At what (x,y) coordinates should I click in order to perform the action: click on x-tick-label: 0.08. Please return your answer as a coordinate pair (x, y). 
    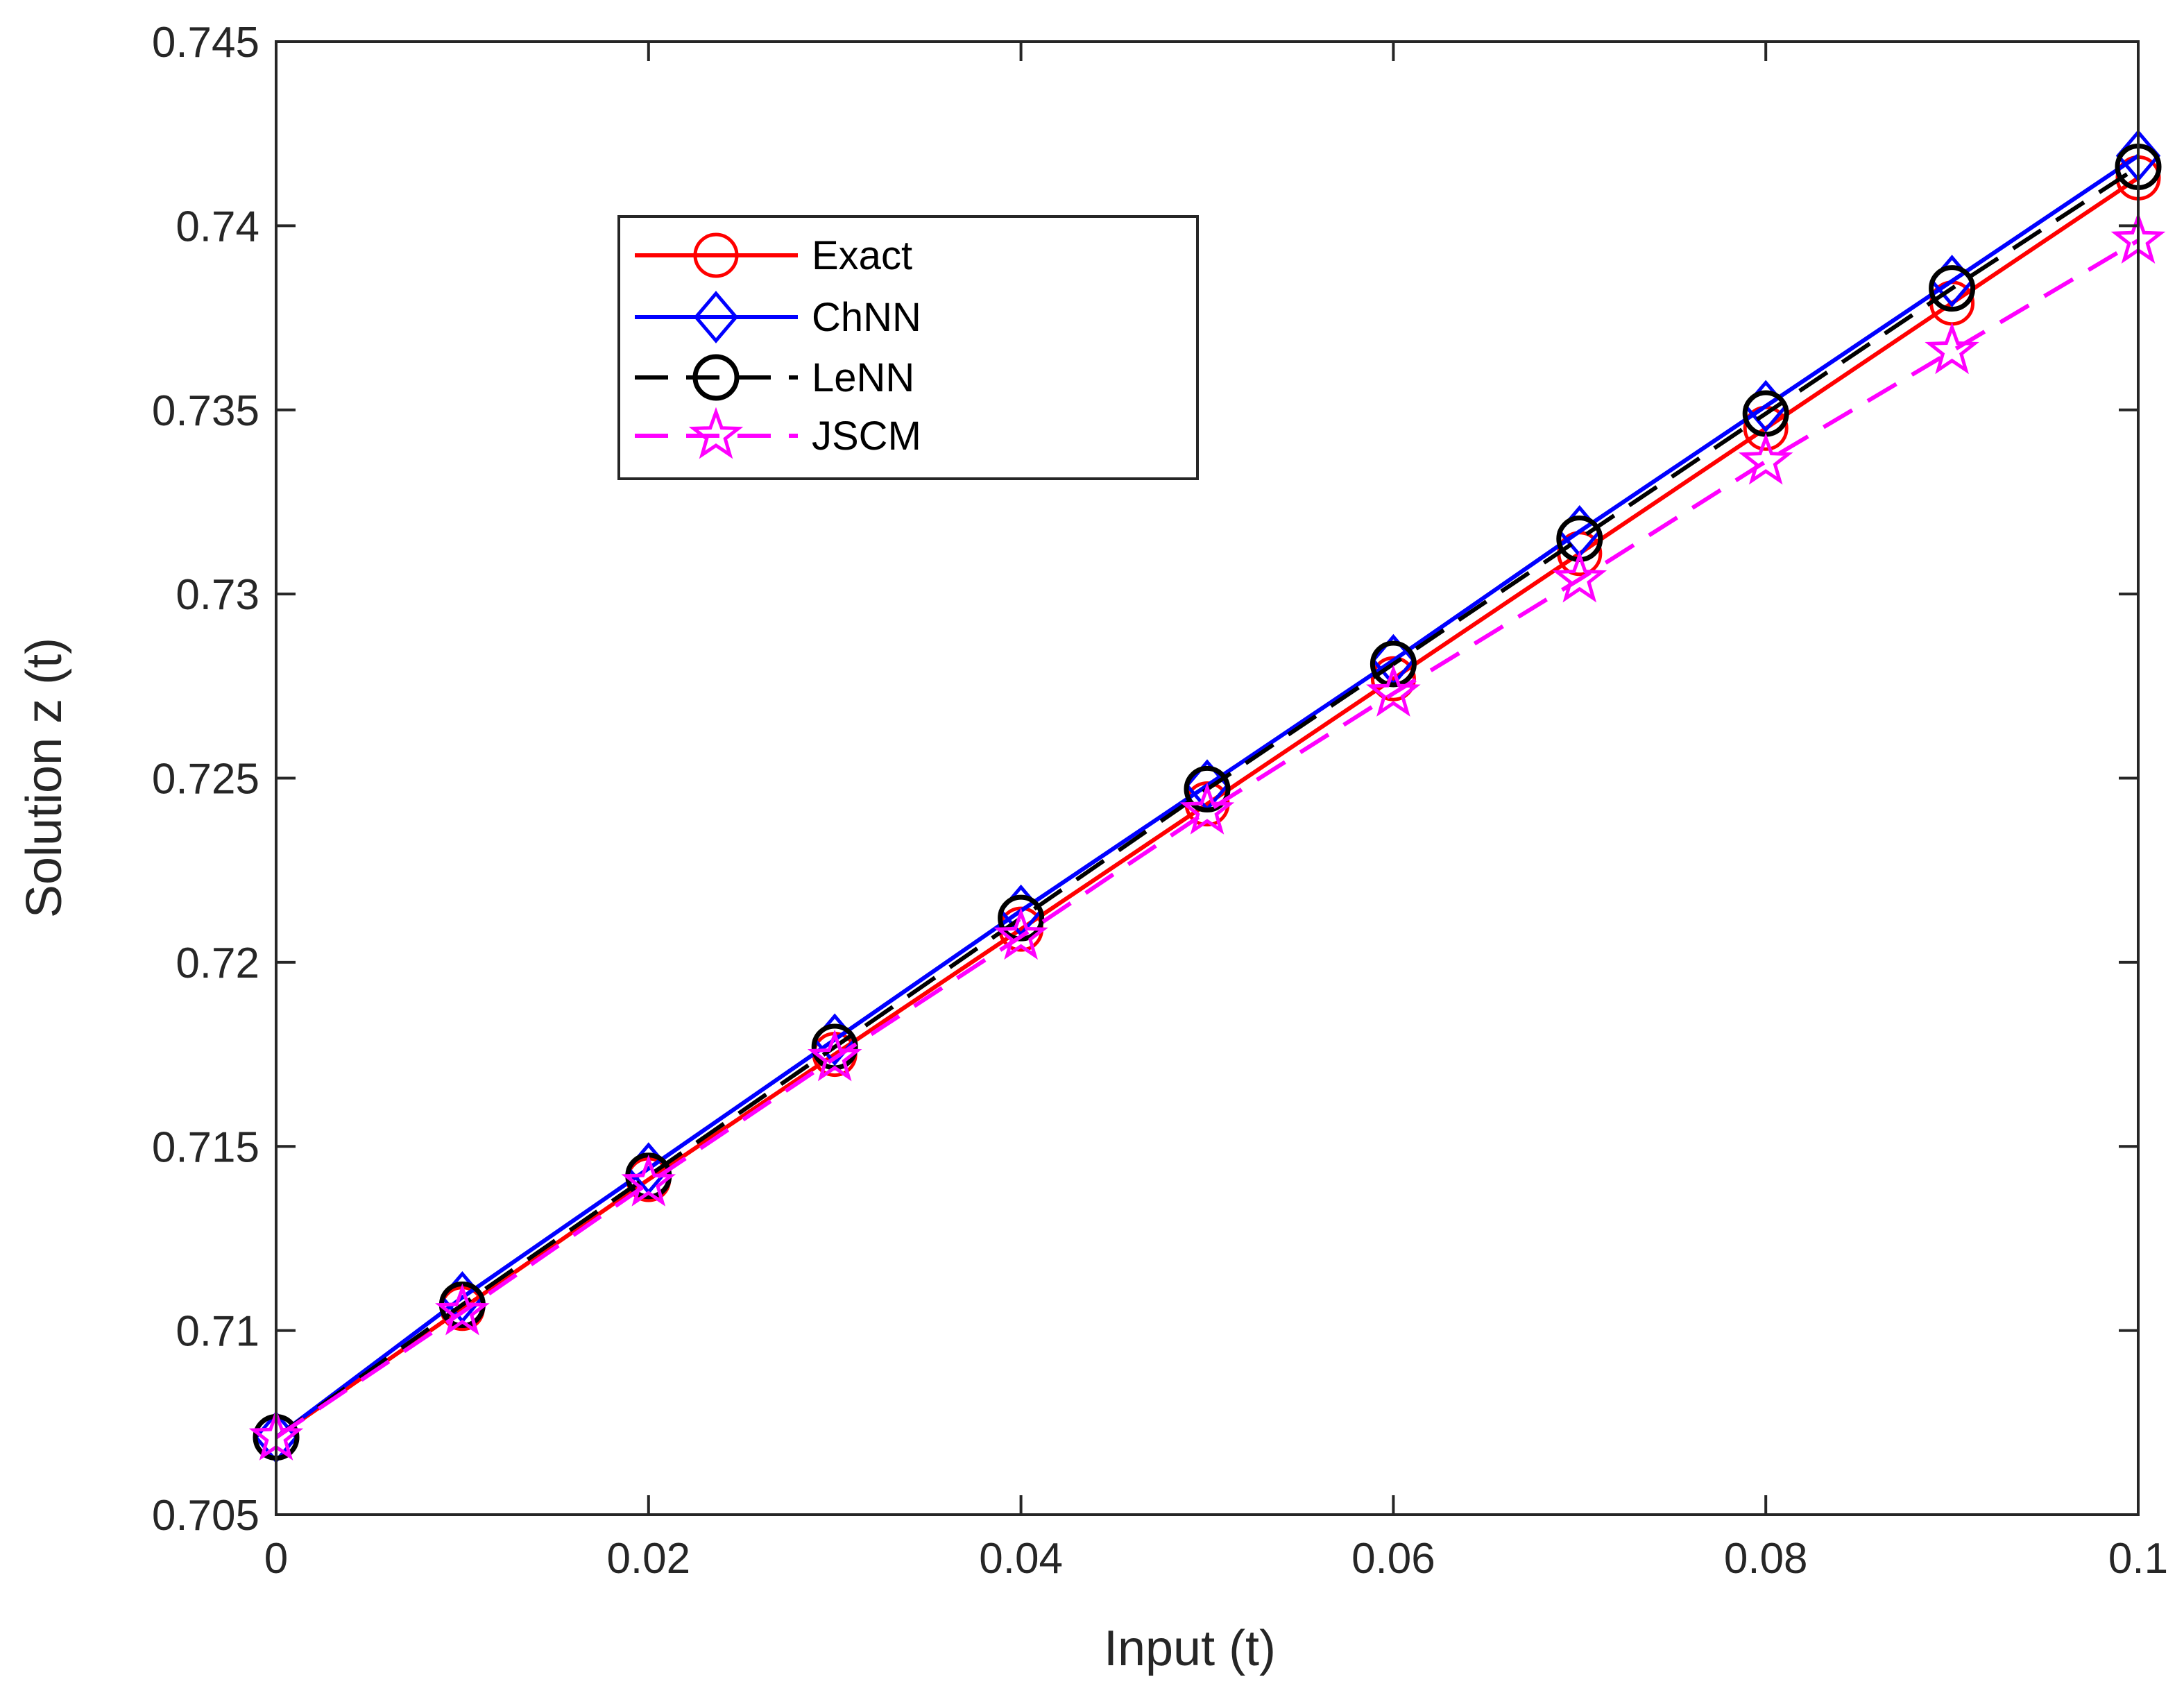
    Looking at the image, I should click on (1766, 1559).